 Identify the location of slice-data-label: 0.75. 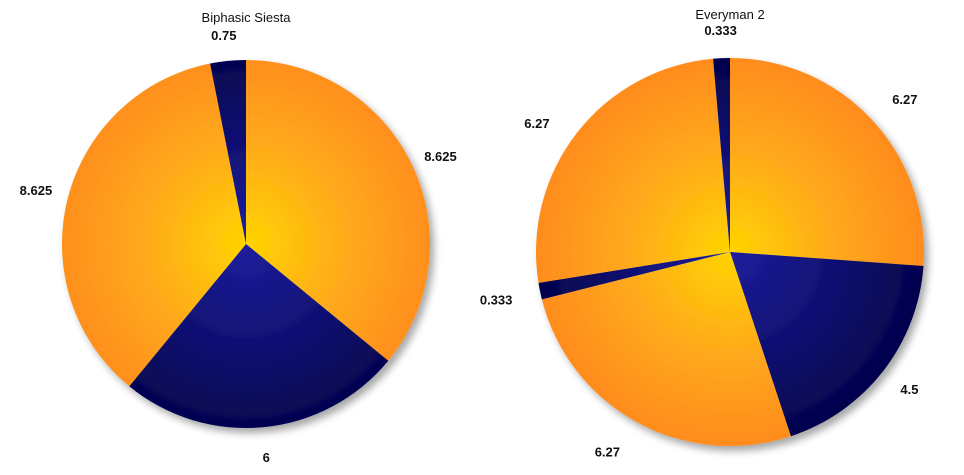
(223, 35).